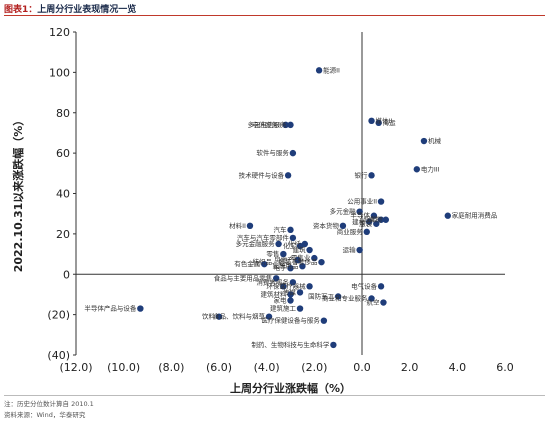 Image resolution: width=550 pixels, height=421 pixels. Describe the element at coordinates (362, 174) in the screenshot. I see `data-label: 银行` at that location.